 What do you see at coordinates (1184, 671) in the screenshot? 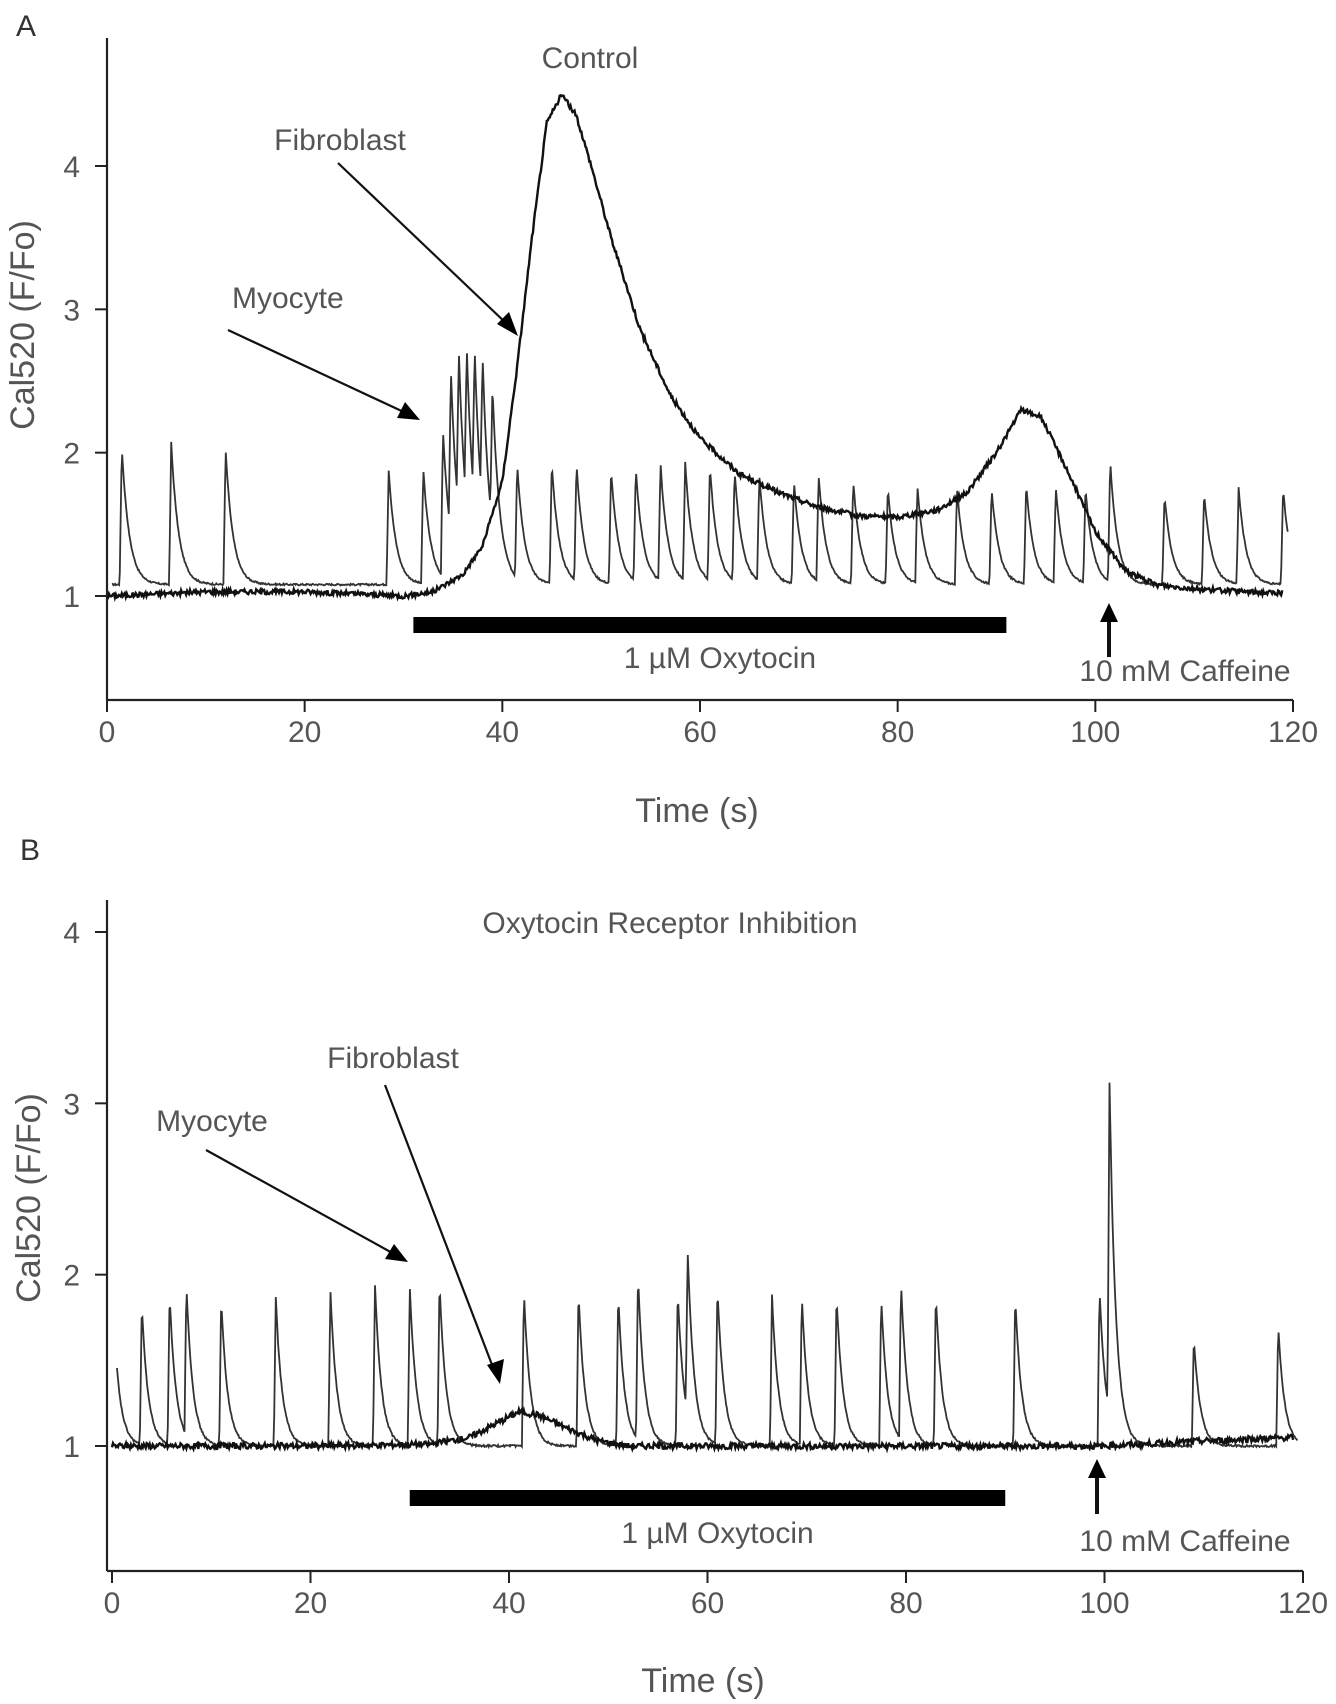
I see `panel-a-caffeine-label: 10 mM Caffeine` at bounding box center [1184, 671].